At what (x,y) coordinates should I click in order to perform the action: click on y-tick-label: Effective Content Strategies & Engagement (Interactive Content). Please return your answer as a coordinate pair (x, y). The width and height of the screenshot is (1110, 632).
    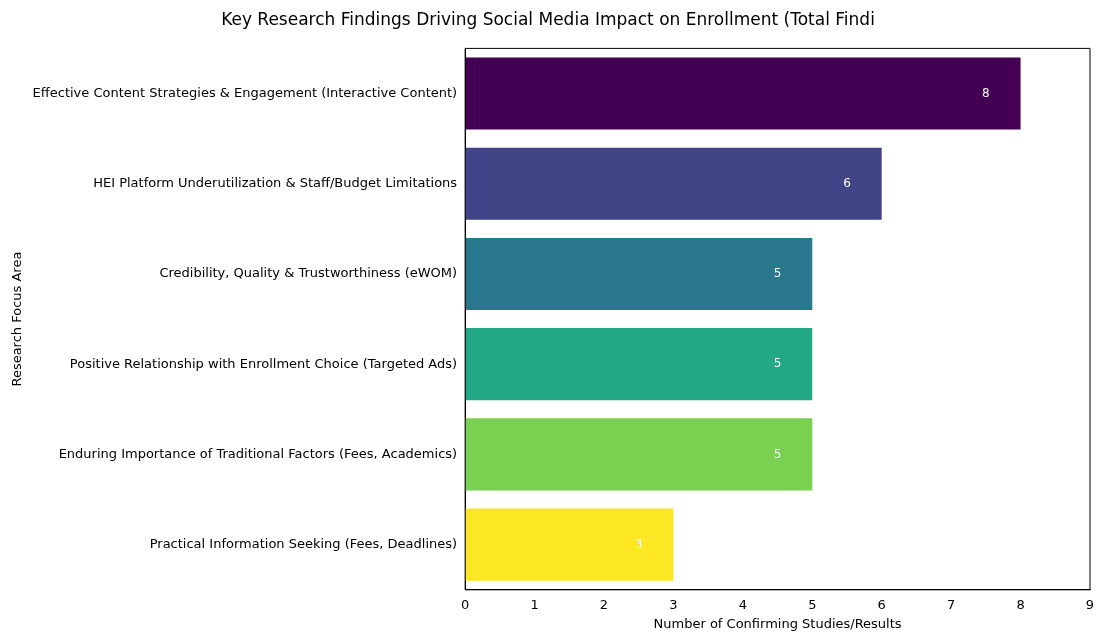
    Looking at the image, I should click on (245, 92).